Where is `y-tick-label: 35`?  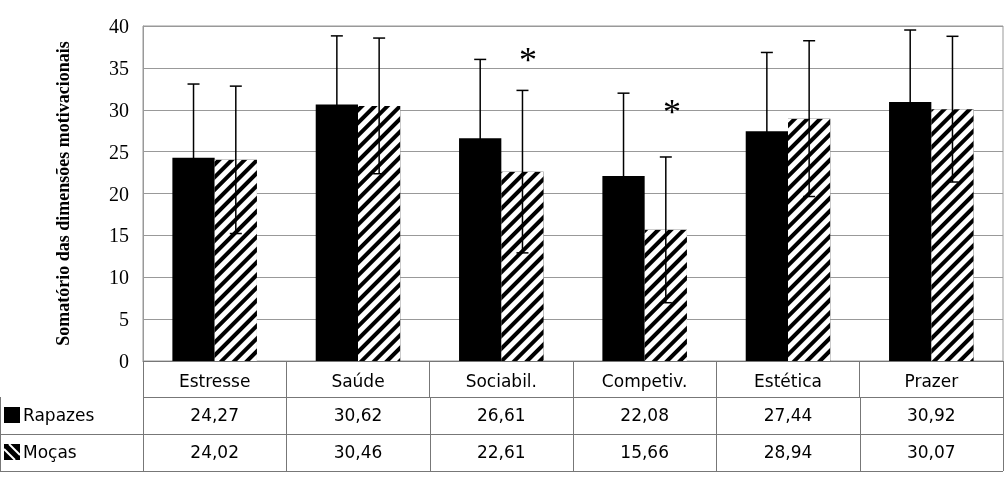 y-tick-label: 35 is located at coordinates (119, 67).